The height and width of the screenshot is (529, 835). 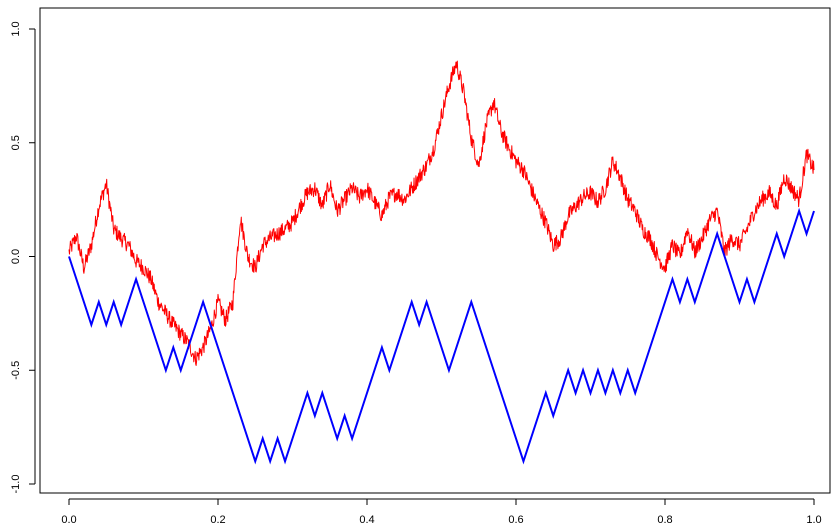 I want to click on x-tick-label: 0.6, so click(x=515, y=520).